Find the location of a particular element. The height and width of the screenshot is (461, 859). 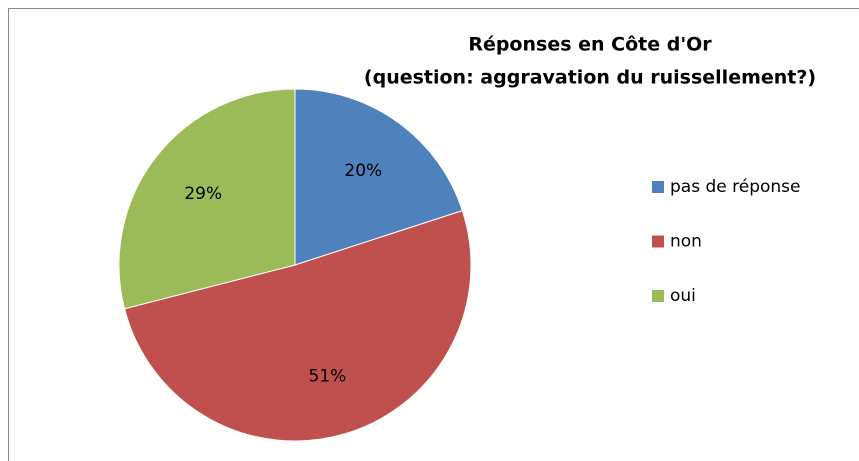

data-label: 51% is located at coordinates (328, 377).